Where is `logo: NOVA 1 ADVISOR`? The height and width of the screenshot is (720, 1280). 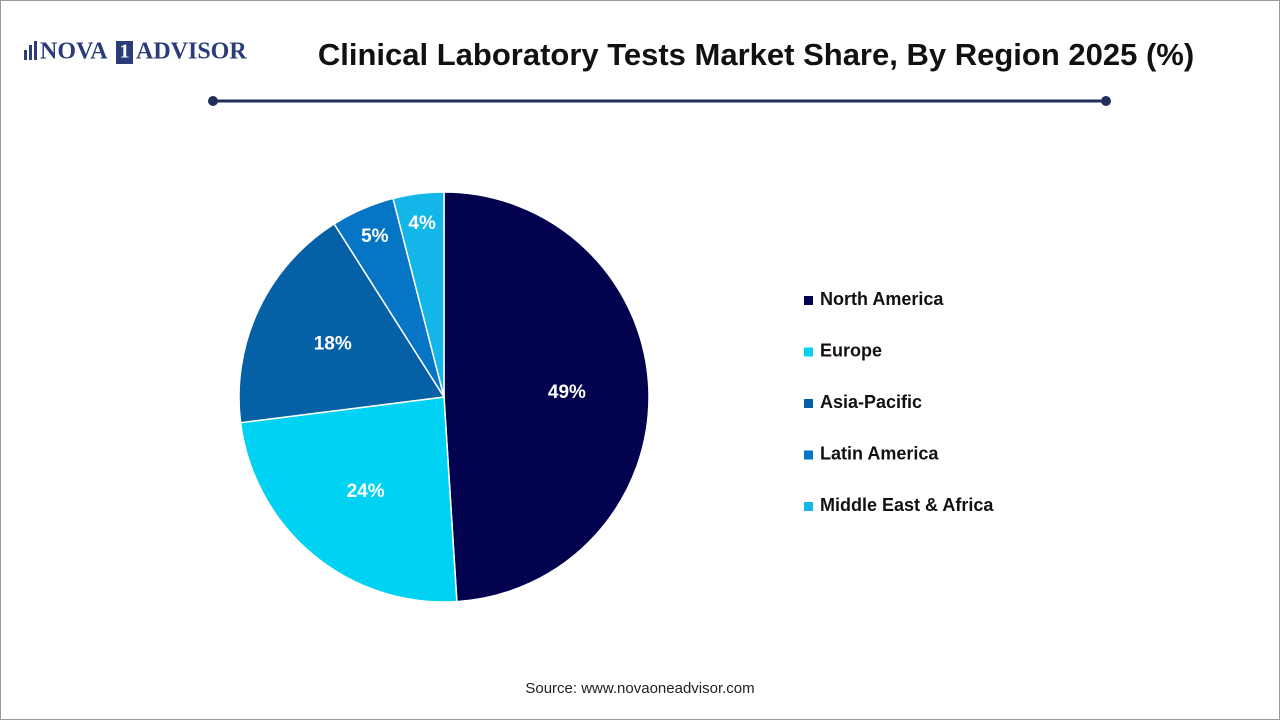 logo: NOVA 1 ADVISOR is located at coordinates (135, 52).